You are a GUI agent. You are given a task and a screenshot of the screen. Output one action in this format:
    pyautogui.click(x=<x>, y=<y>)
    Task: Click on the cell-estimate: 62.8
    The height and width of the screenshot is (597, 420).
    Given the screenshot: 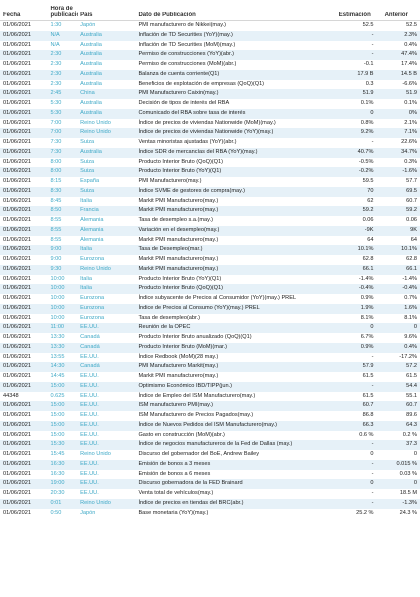 What is the action you would take?
    pyautogui.click(x=368, y=259)
    